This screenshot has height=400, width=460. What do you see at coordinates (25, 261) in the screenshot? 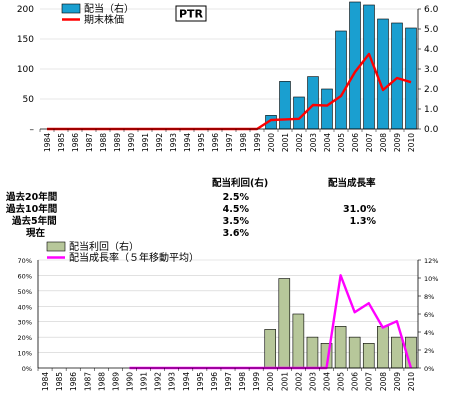
I see `left-axis-tick-label: 70%` at bounding box center [25, 261].